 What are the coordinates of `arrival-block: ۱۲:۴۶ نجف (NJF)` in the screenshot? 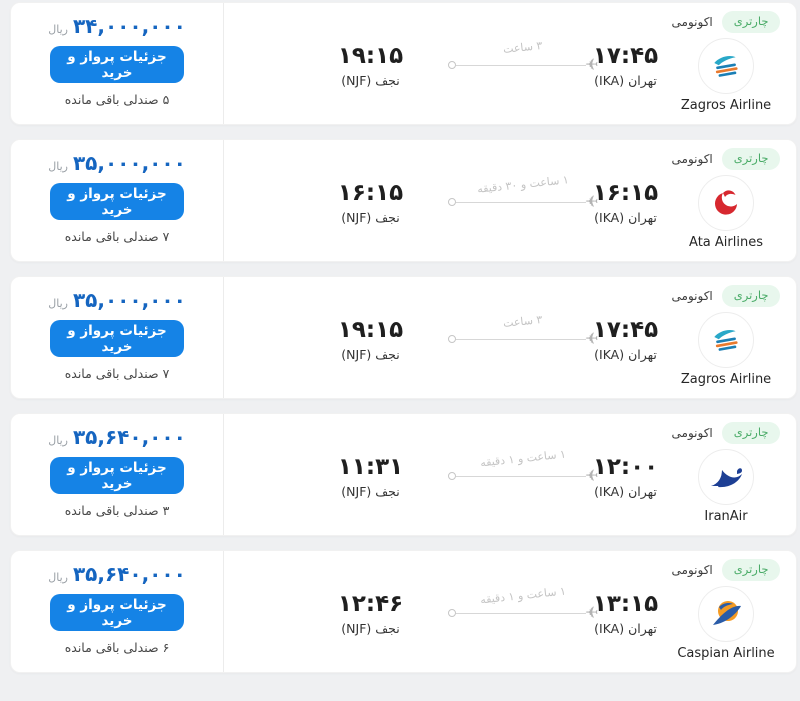 It's located at (370, 613).